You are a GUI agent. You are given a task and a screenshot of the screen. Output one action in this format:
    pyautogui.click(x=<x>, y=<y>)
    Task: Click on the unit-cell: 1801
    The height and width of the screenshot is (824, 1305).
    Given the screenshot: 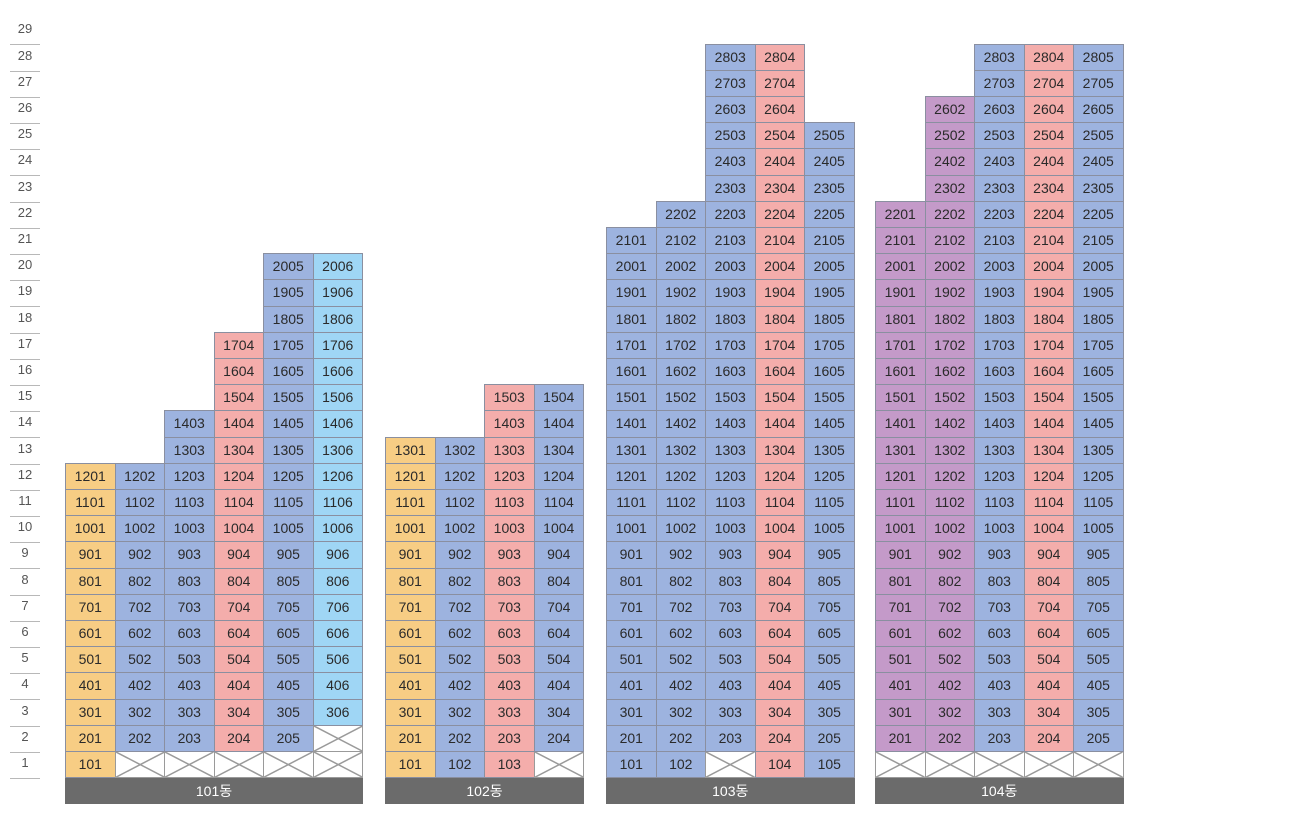 What is the action you would take?
    pyautogui.click(x=631, y=319)
    